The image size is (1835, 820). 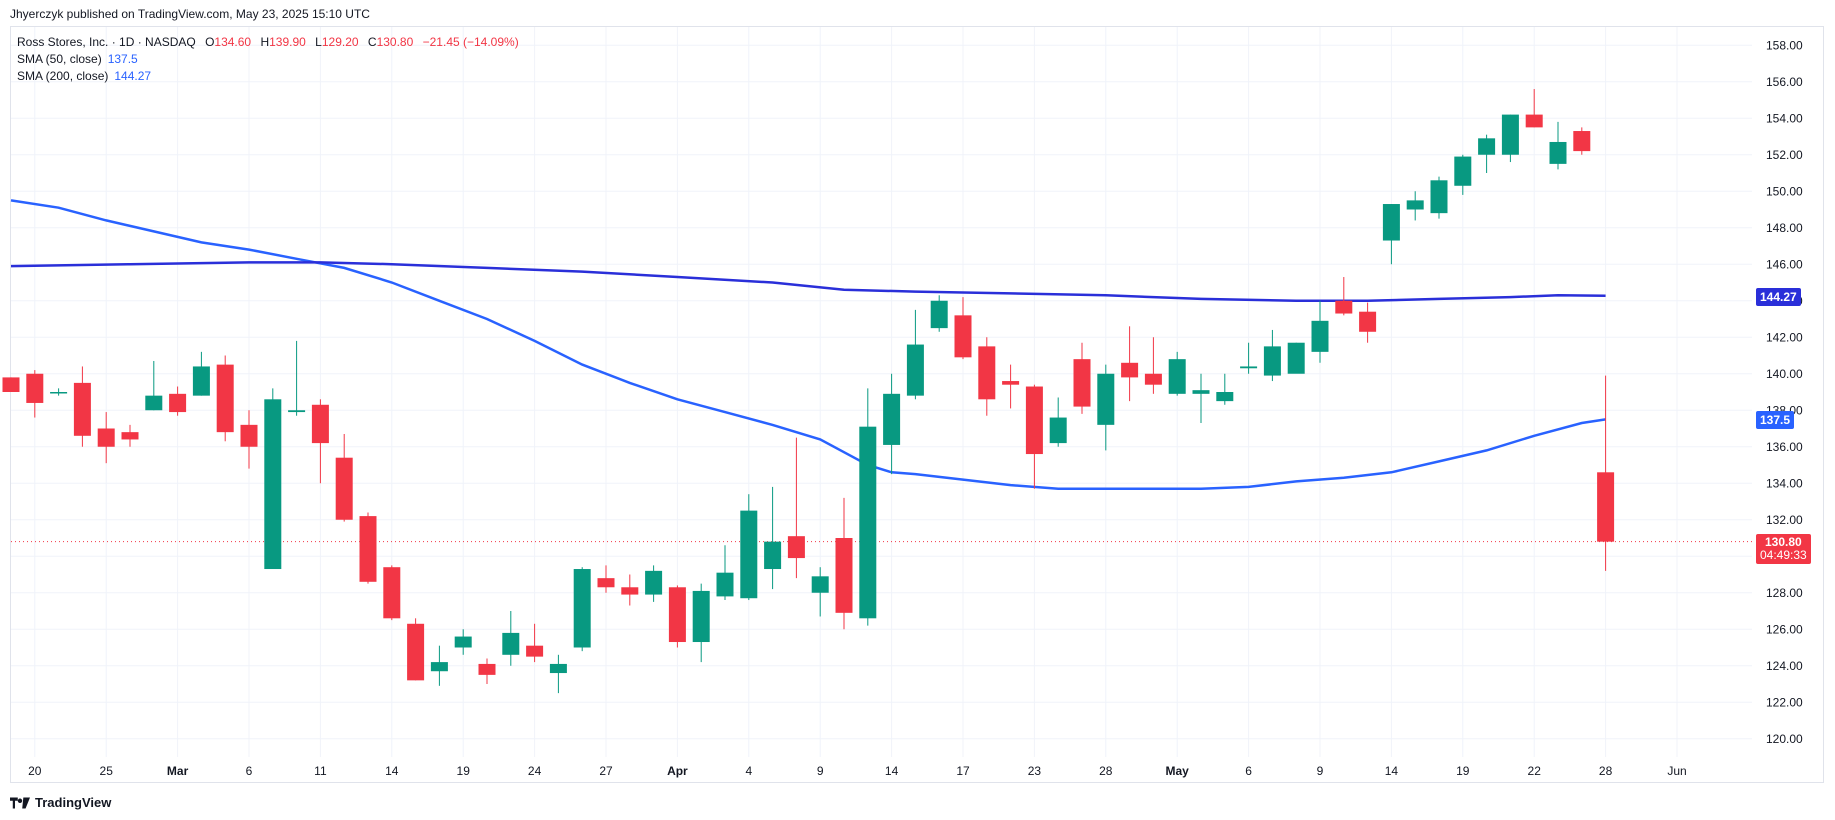 What do you see at coordinates (318, 42) in the screenshot?
I see `low-label: L` at bounding box center [318, 42].